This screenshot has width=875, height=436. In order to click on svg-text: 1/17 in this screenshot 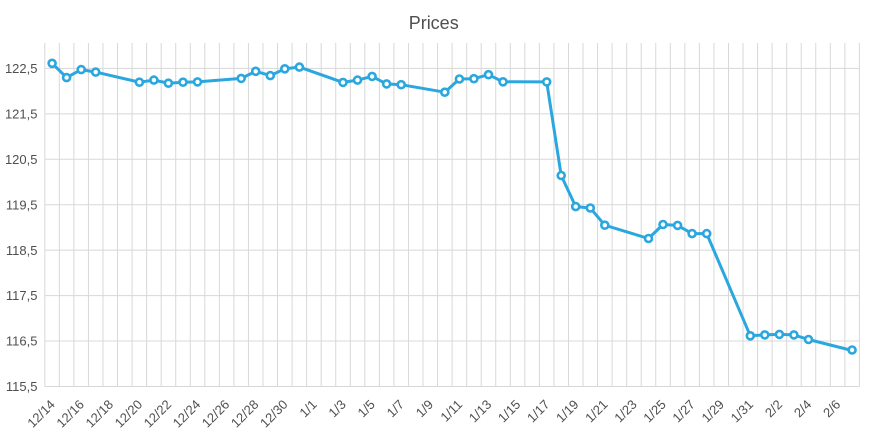, I will do `click(538, 411)`.